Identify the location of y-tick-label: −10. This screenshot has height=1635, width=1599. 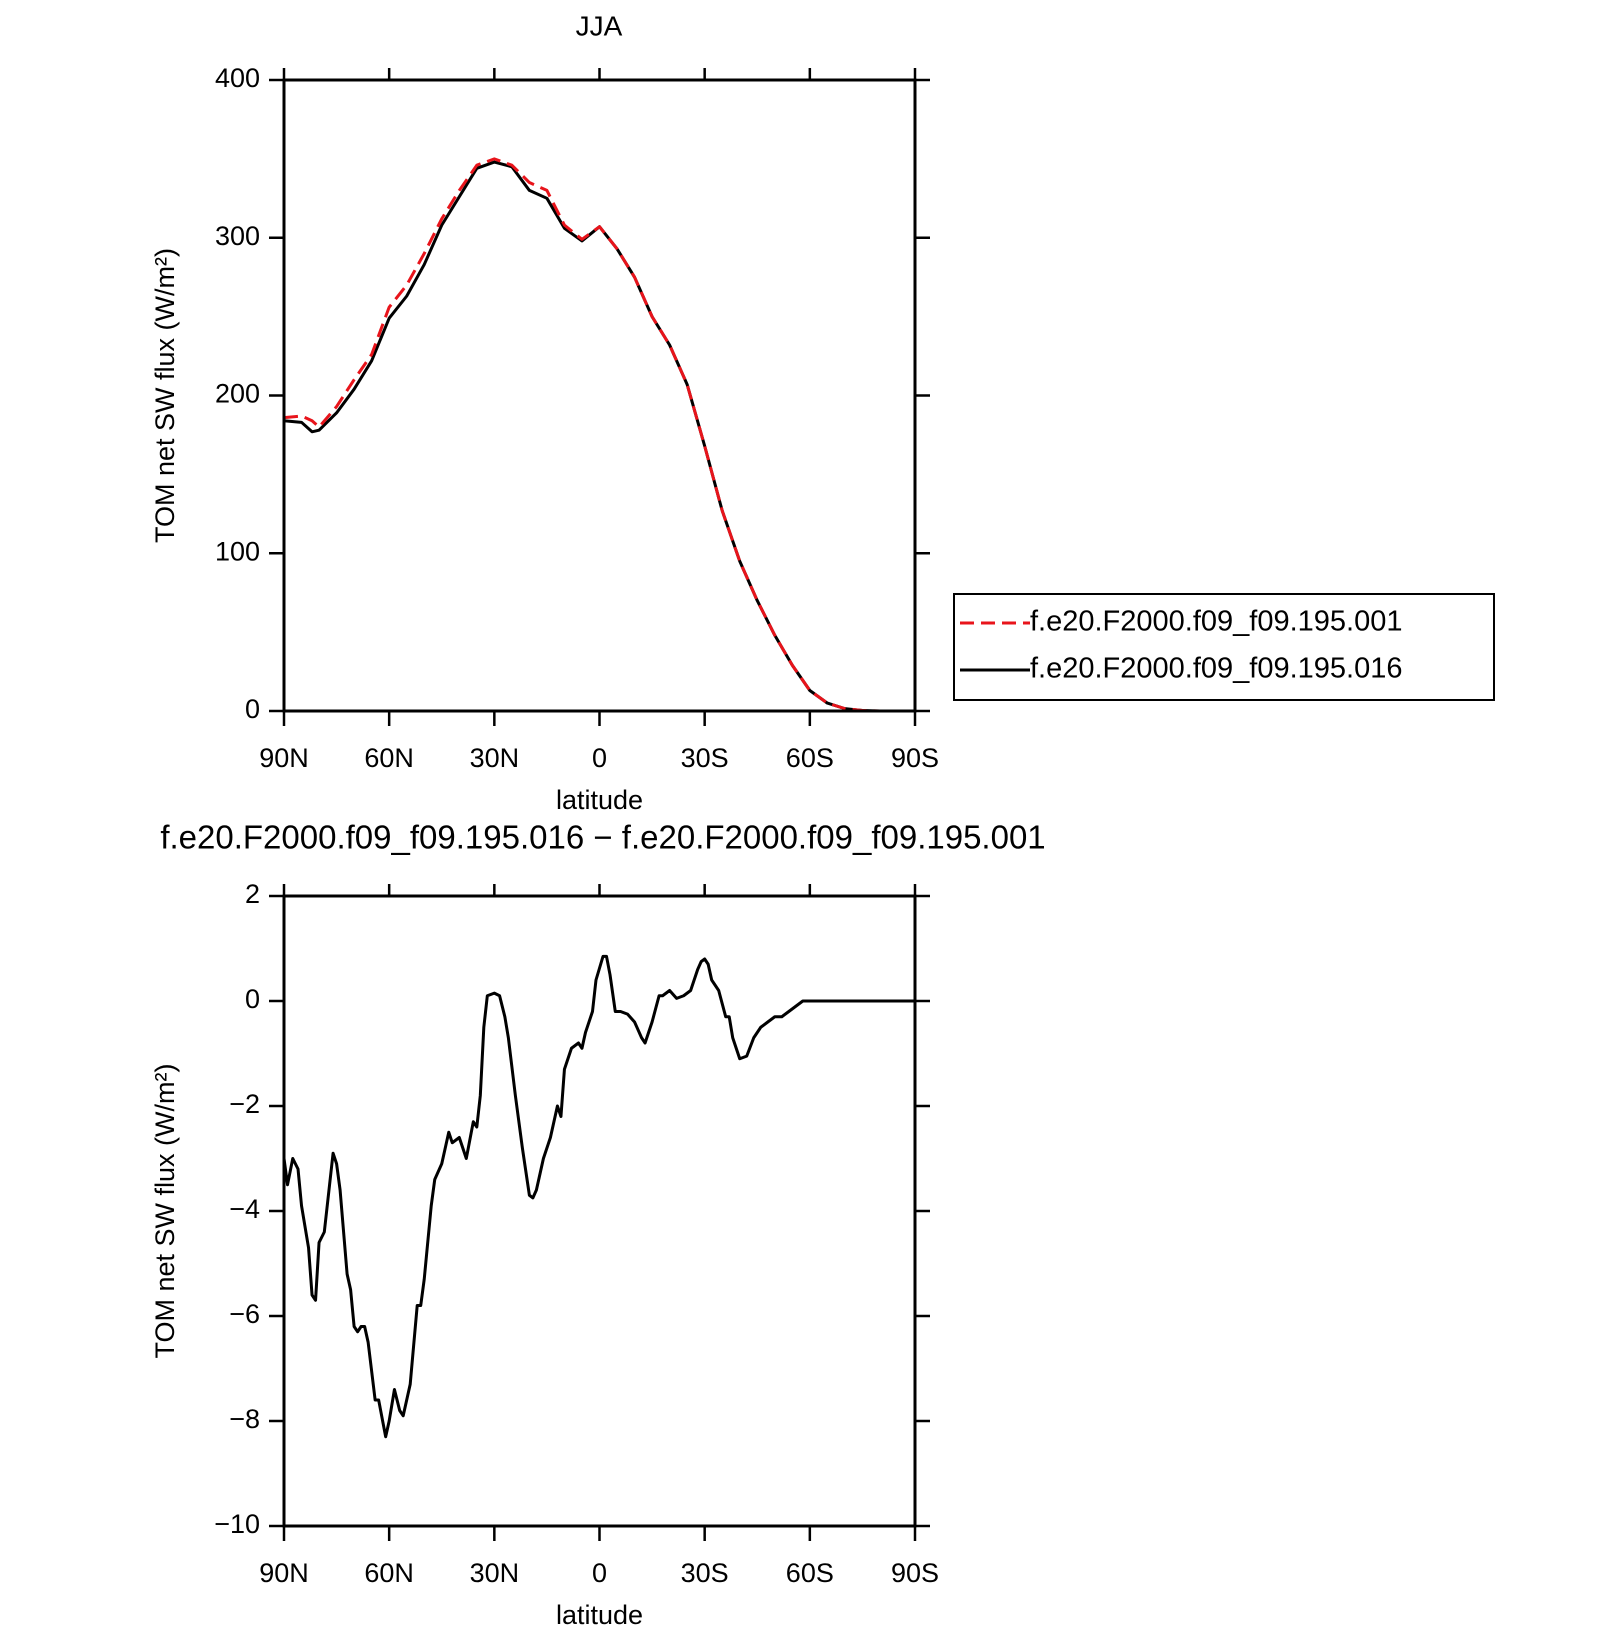
(237, 1524).